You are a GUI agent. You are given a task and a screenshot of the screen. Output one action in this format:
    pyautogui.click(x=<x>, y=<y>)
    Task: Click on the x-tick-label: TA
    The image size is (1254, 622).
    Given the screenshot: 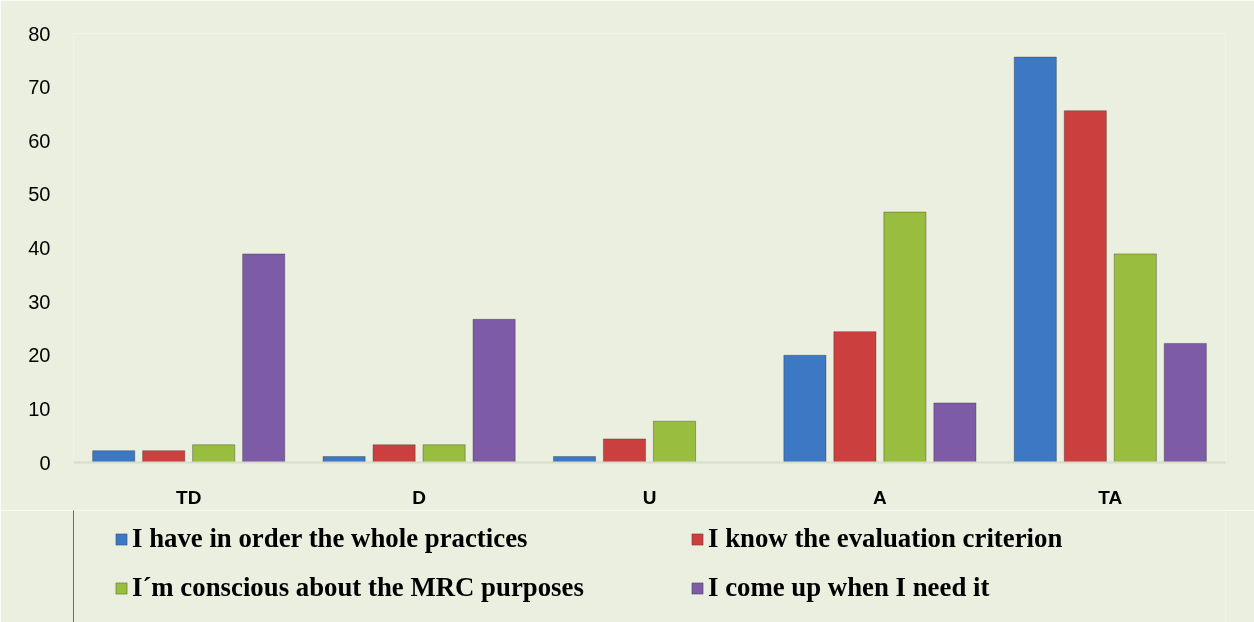 What is the action you would take?
    pyautogui.click(x=1110, y=497)
    